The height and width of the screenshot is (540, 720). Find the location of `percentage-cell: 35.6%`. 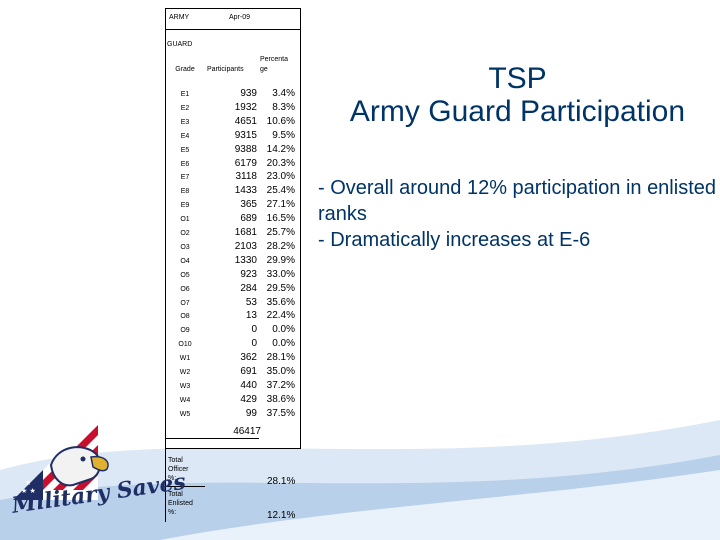

percentage-cell: 35.6% is located at coordinates (280, 302).